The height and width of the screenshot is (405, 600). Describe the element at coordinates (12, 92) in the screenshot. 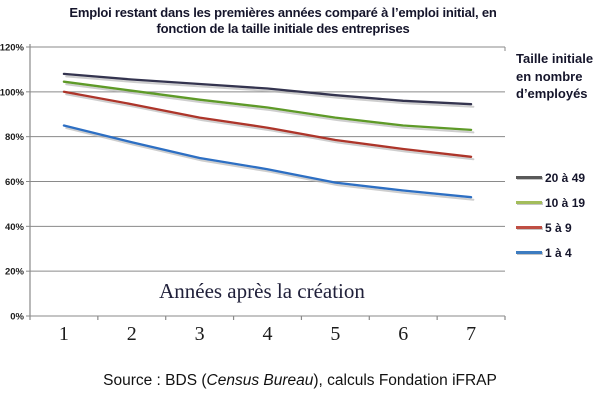

I see `y-tick-label: 100%` at that location.